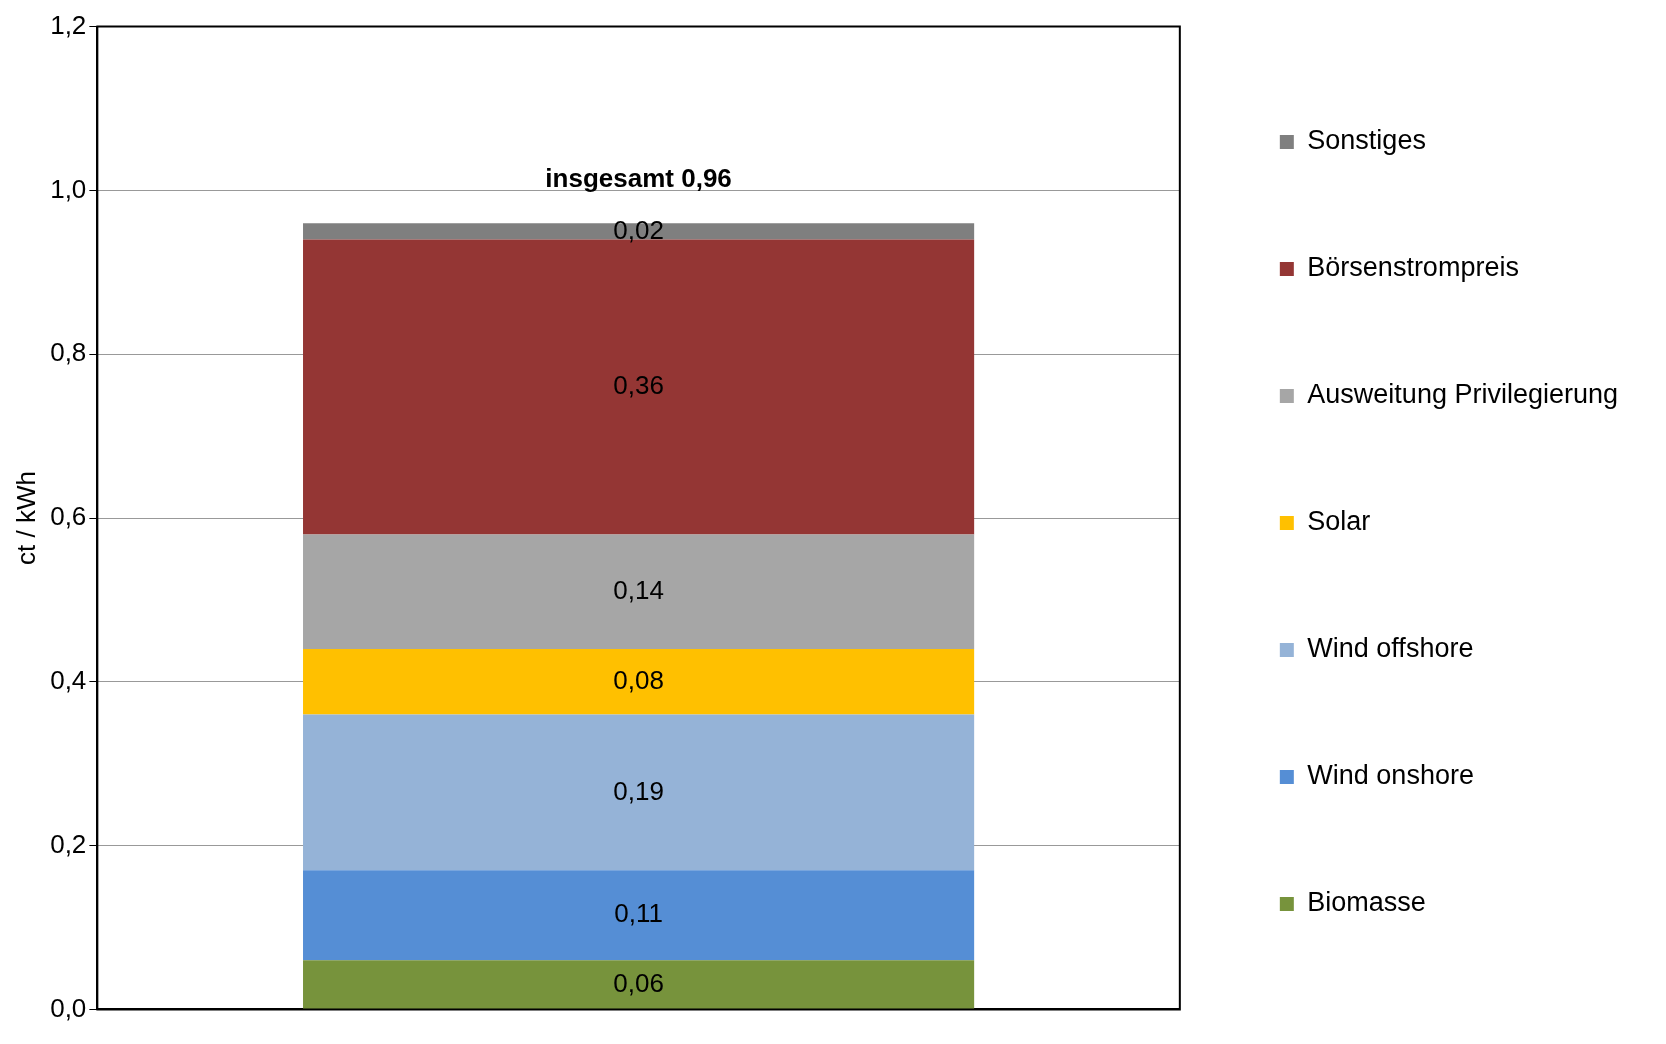 Image resolution: width=1666 pixels, height=1044 pixels. What do you see at coordinates (68, 24) in the screenshot?
I see `y-tick-label: 1,2` at bounding box center [68, 24].